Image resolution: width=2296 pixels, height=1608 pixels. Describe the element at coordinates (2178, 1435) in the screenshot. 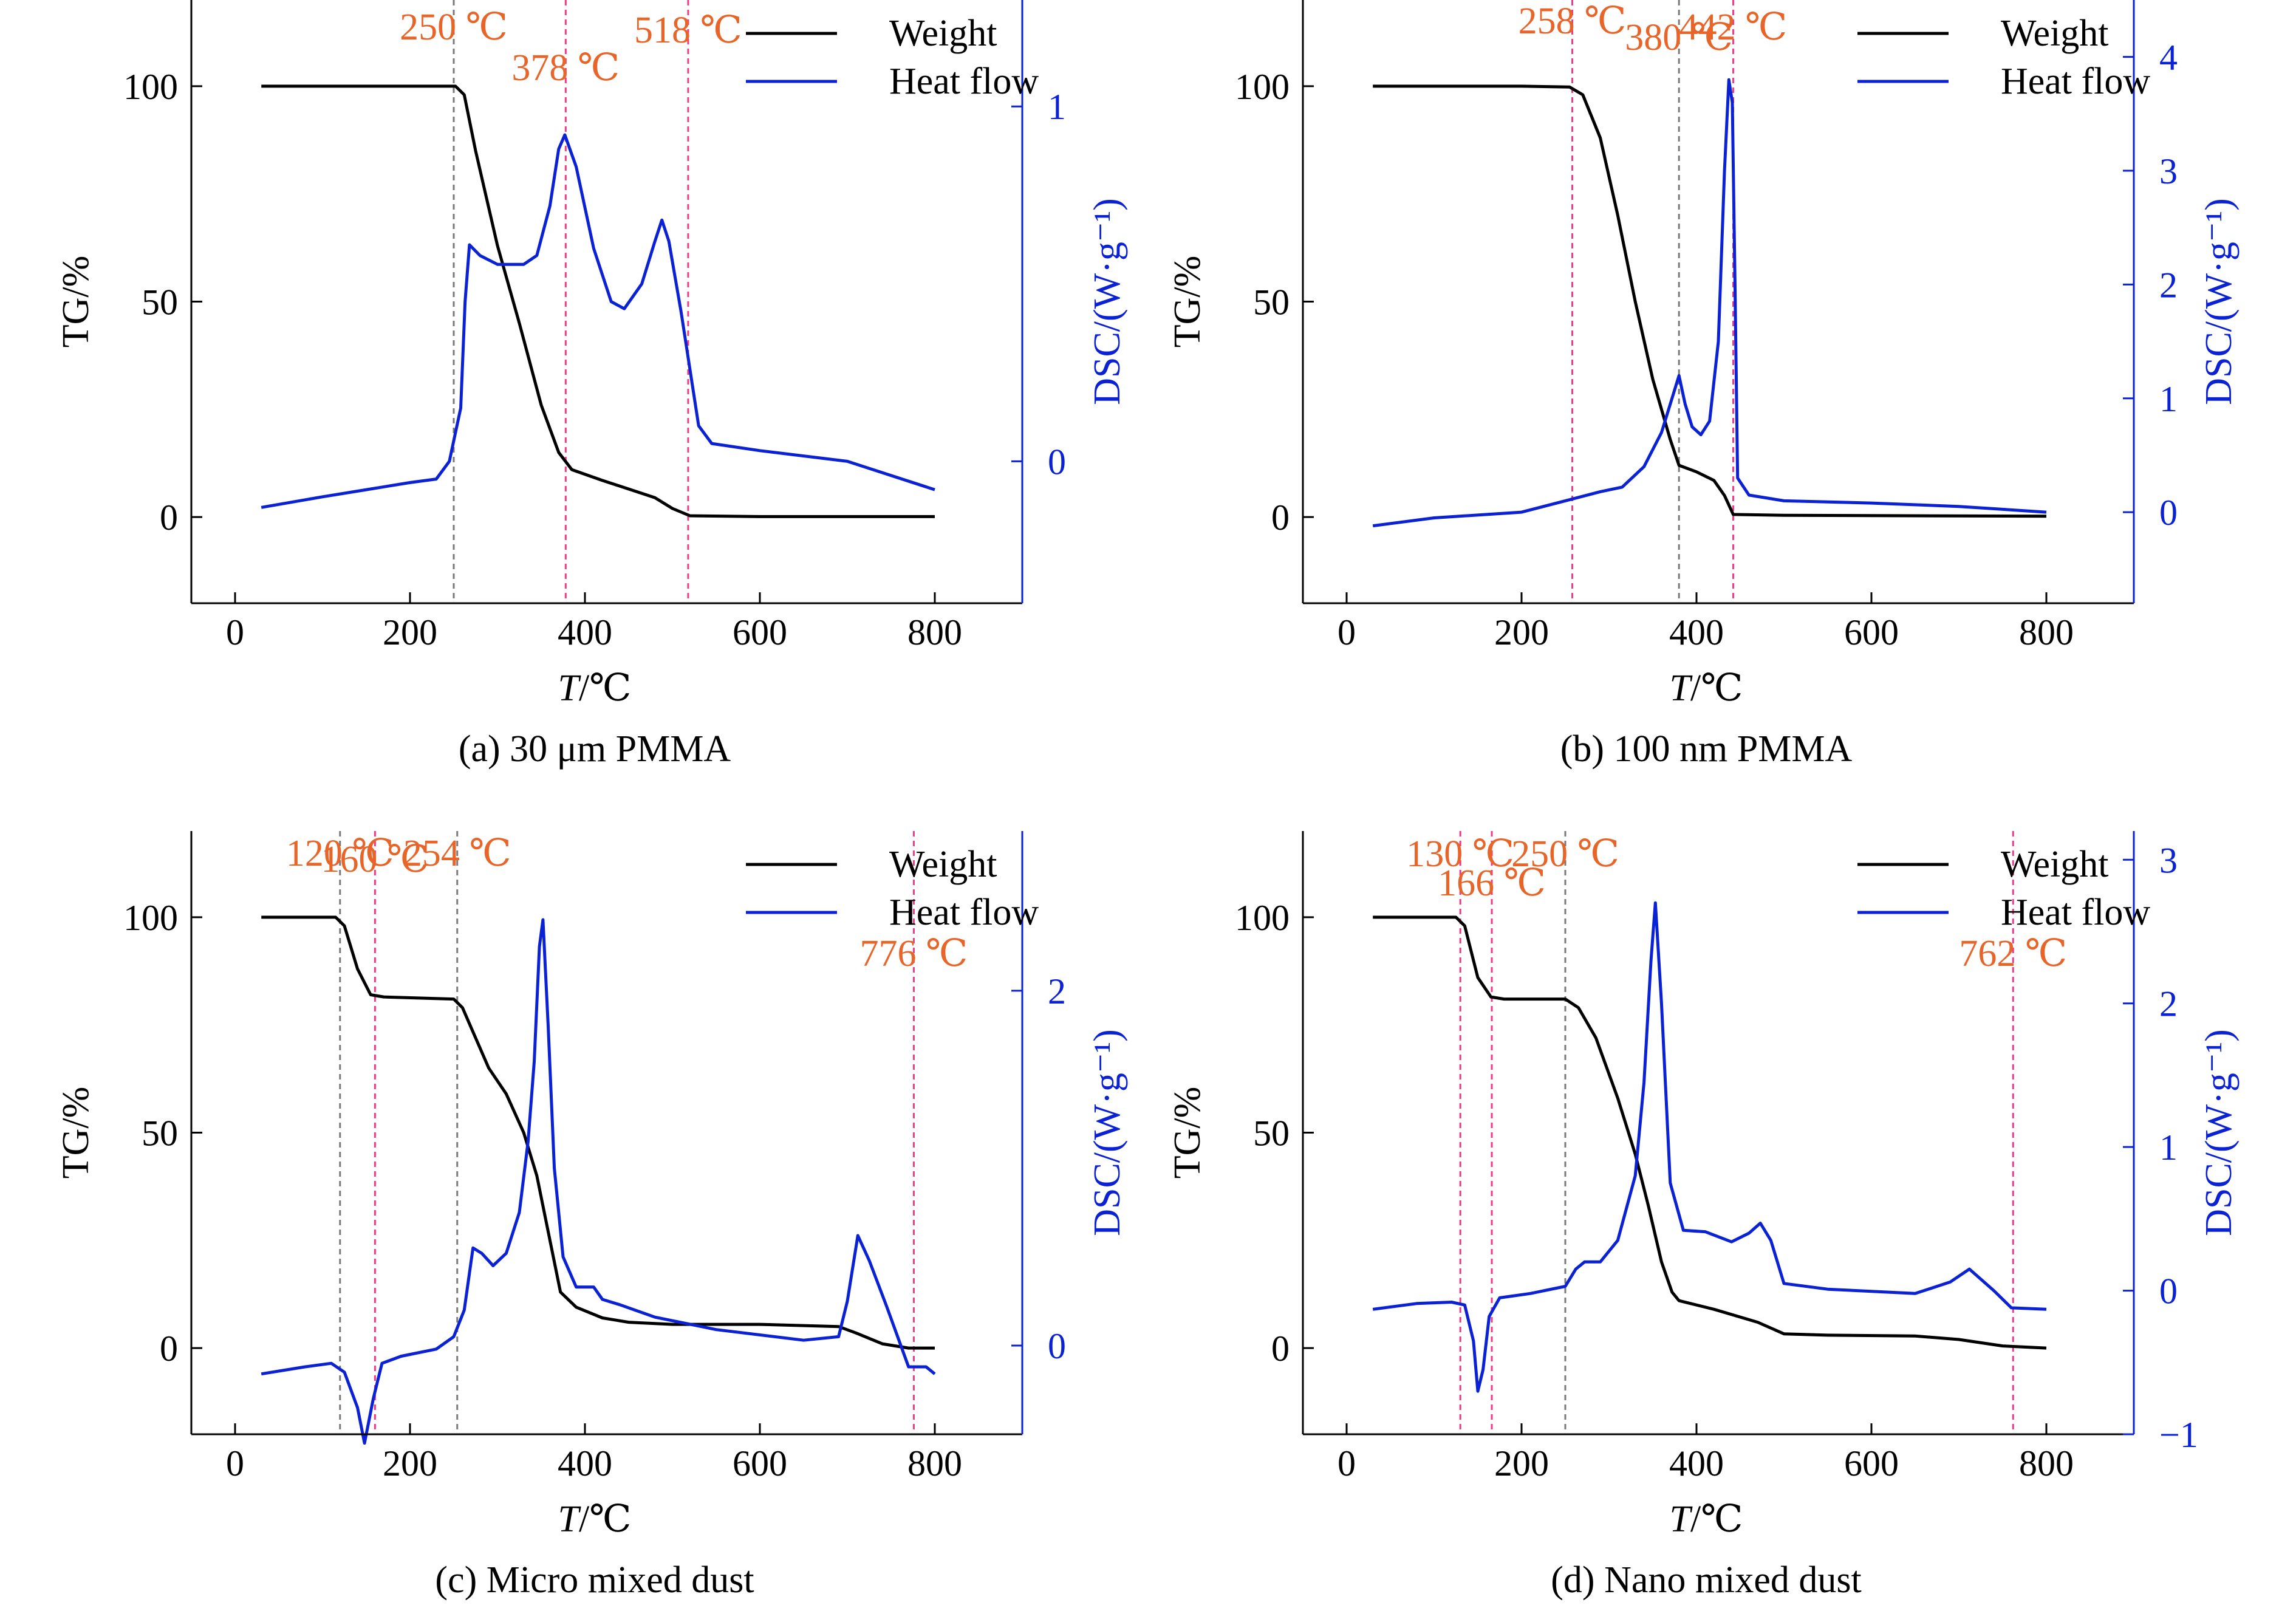

I see `y2-tick-label: −1` at that location.